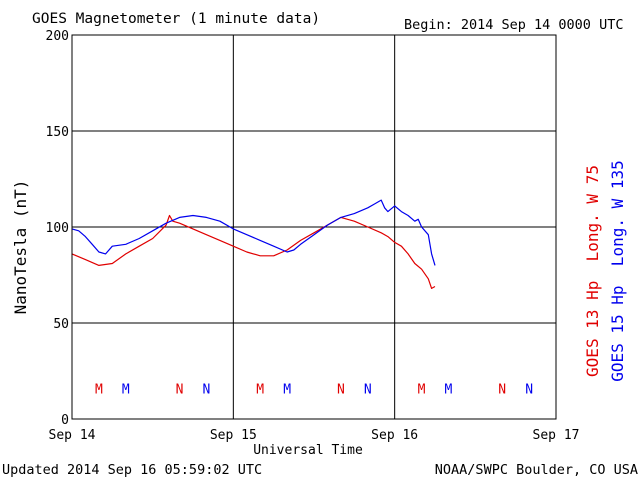  What do you see at coordinates (20, 247) in the screenshot?
I see `y-axis-label: NanoTesla (nT)` at bounding box center [20, 247].